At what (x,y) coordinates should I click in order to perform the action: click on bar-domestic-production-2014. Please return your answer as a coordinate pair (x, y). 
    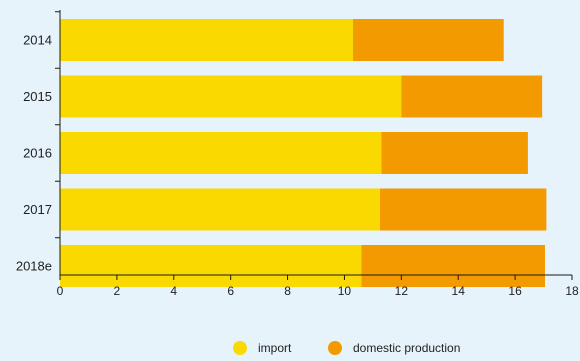
    Looking at the image, I should click on (428, 40).